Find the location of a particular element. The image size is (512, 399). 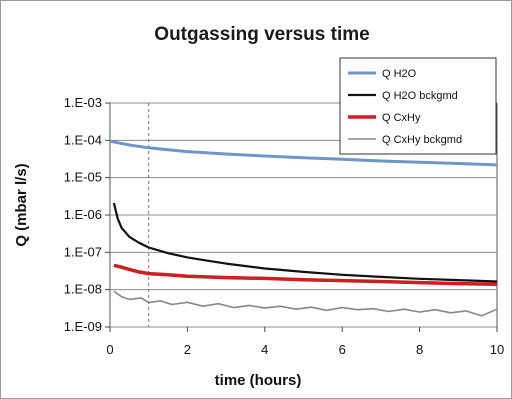

x-axis-ticks: 0 2 4 6 8 10 is located at coordinates (305, 342).